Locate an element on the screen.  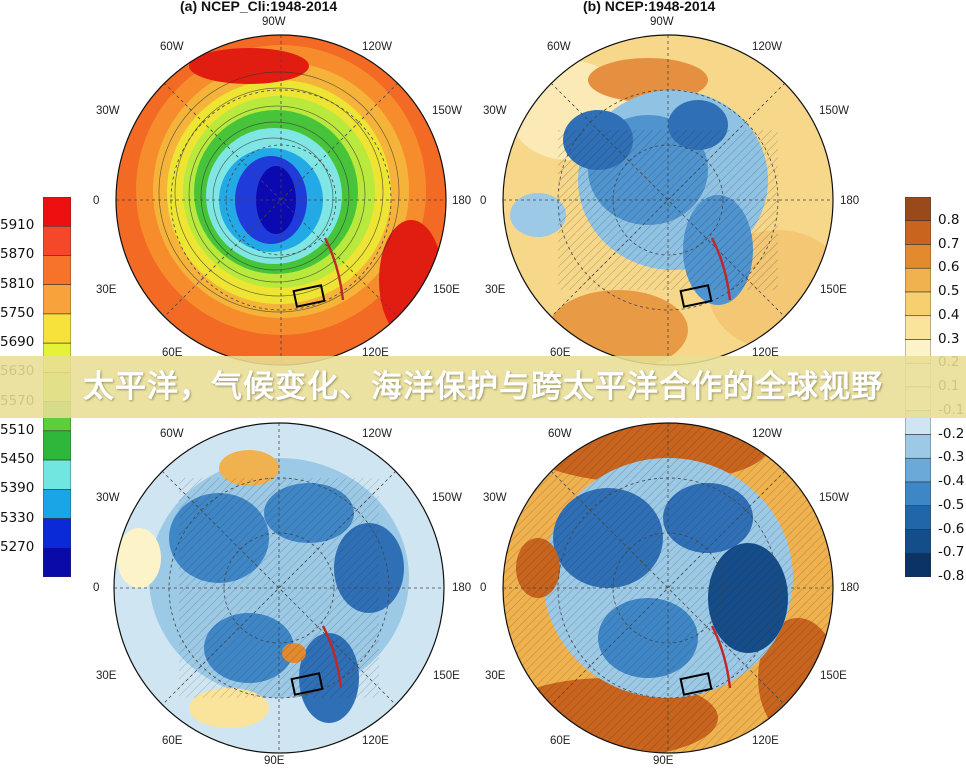
d-lbl-tr: 120W is located at coordinates (767, 434).